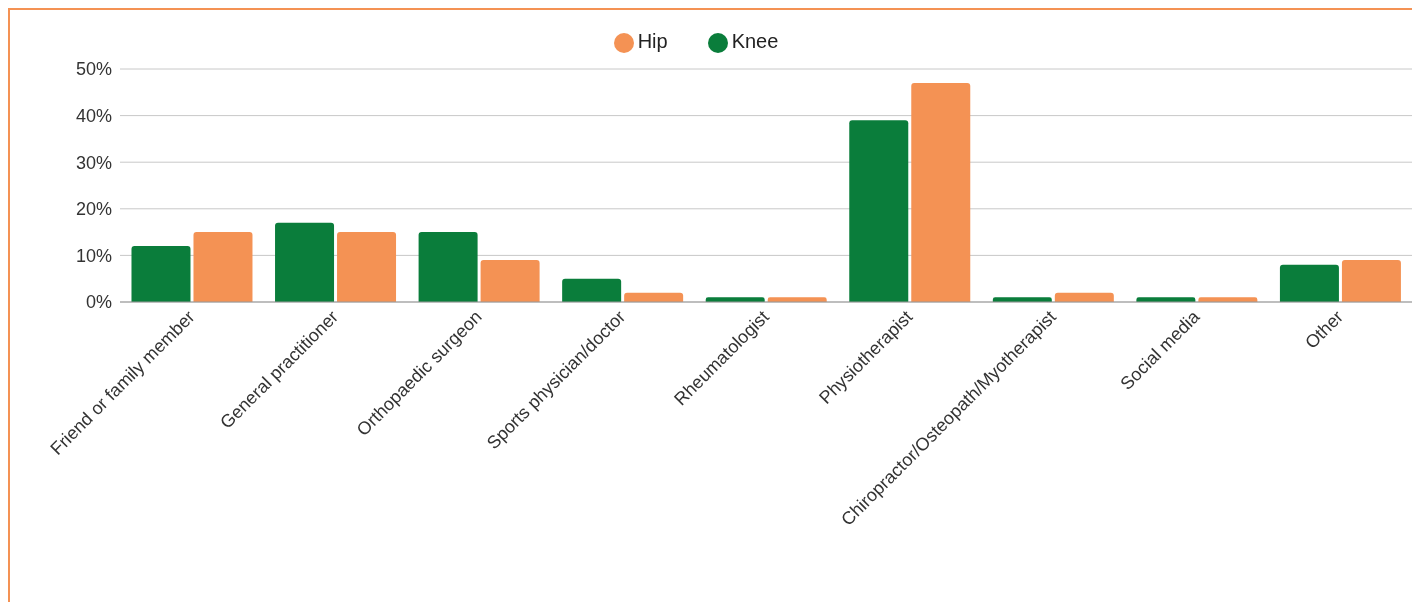 The width and height of the screenshot is (1422, 610). I want to click on legend-label: Knee, so click(755, 41).